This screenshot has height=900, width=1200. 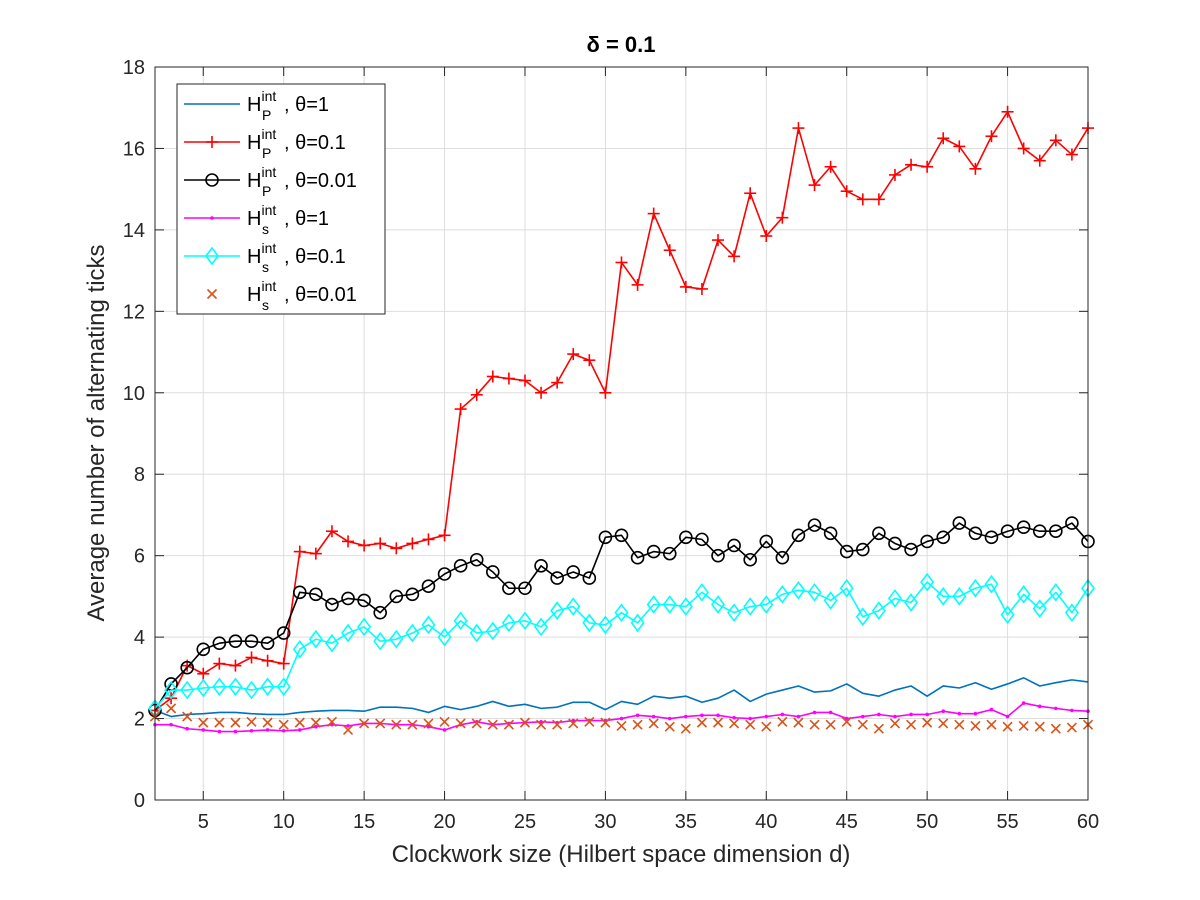 I want to click on x-tick-label: 5, so click(x=203, y=822).